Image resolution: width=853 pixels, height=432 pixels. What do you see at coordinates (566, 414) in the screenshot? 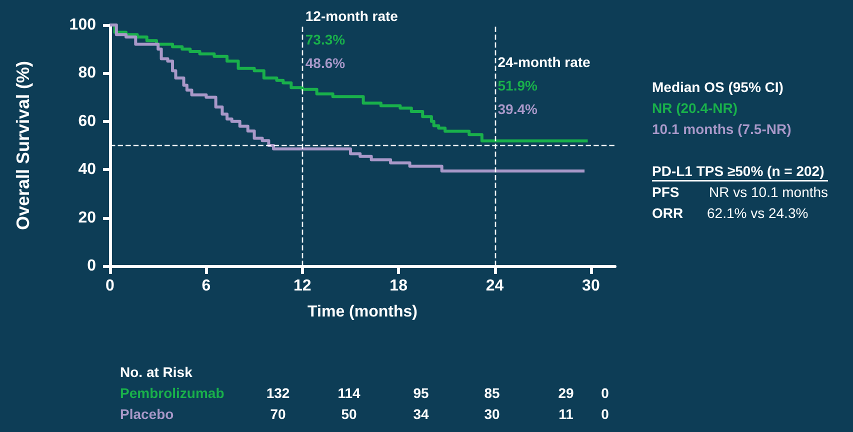
I see `text: 11` at bounding box center [566, 414].